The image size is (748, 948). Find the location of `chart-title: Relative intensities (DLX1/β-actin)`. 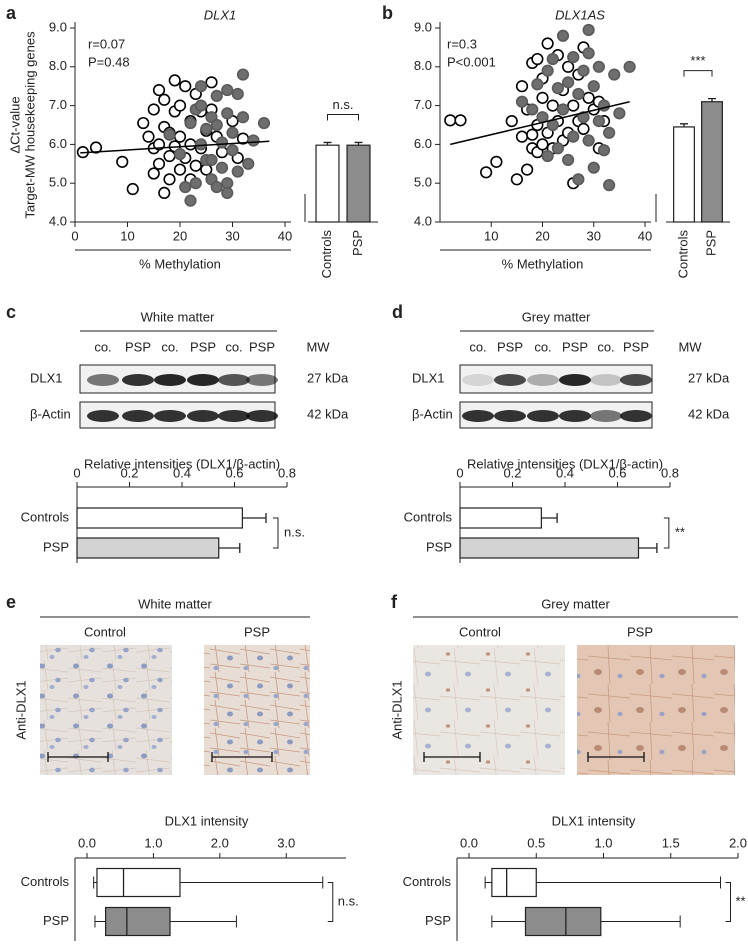

chart-title: Relative intensities (DLX1/β-actin) is located at coordinates (565, 463).